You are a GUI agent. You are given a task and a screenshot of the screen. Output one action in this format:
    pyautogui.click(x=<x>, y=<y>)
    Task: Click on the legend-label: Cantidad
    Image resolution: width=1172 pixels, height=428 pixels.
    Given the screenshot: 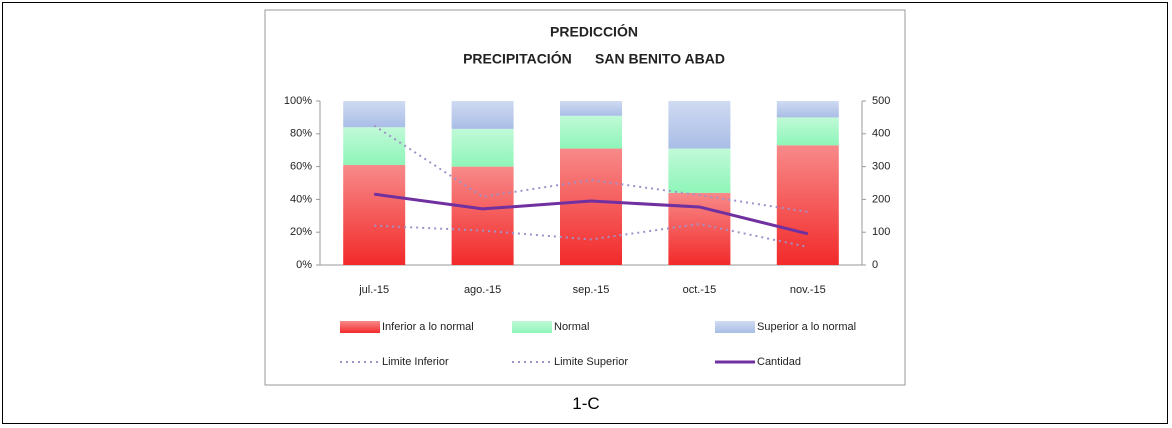 What is the action you would take?
    pyautogui.click(x=779, y=362)
    